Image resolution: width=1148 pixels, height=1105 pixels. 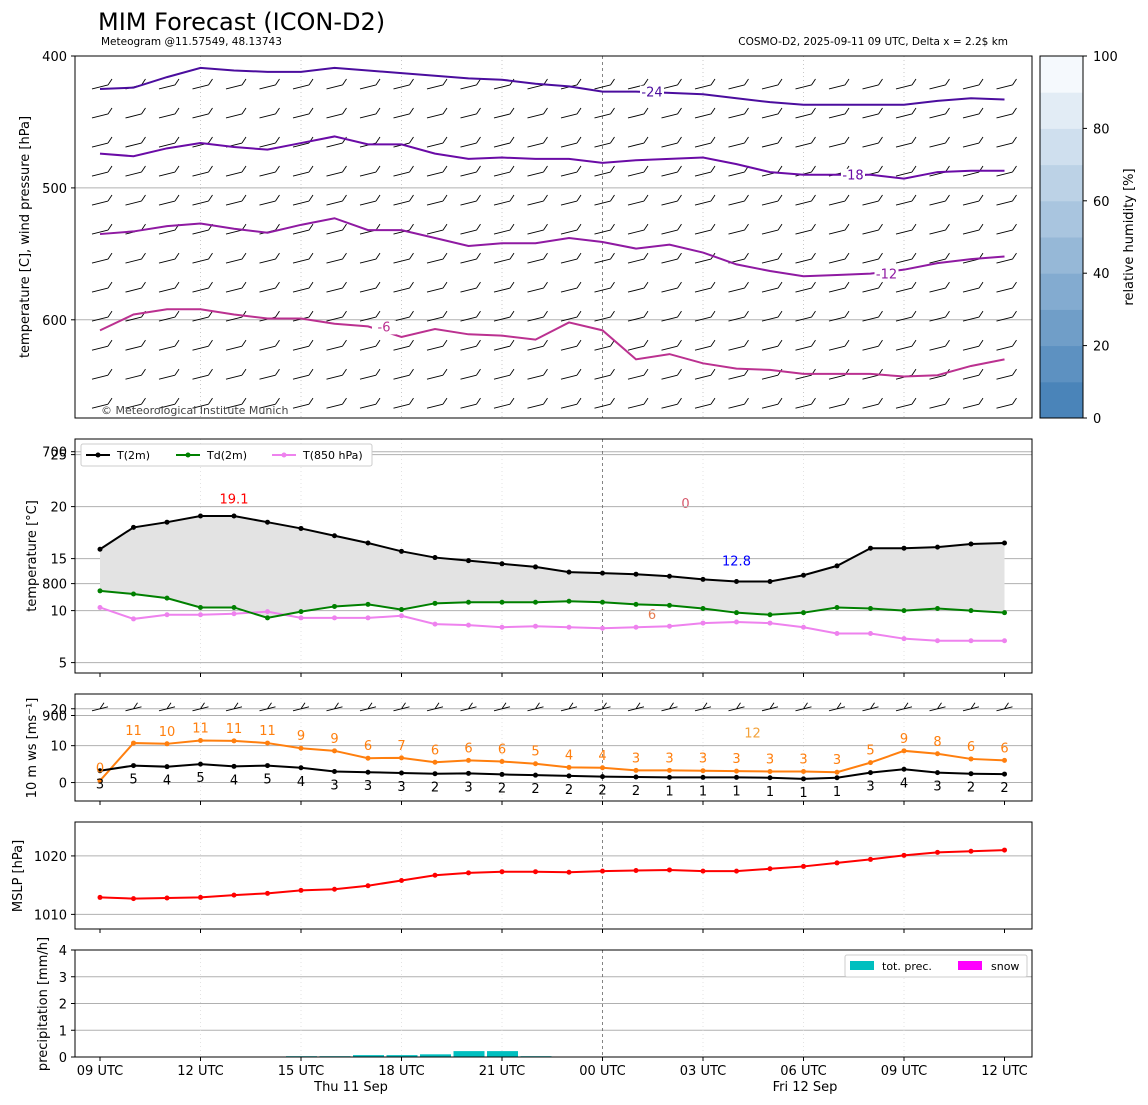 What do you see at coordinates (552, 343) in the screenshot?
I see `temperature-contour` at bounding box center [552, 343].